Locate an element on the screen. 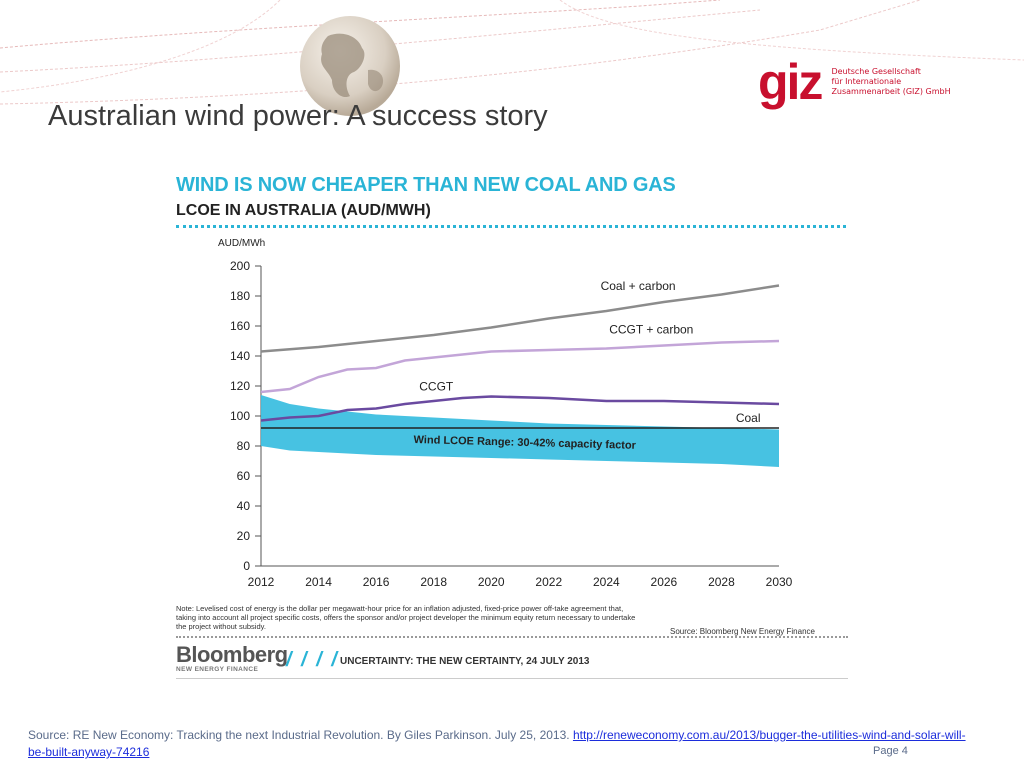  page-number: Page 4 is located at coordinates (890, 751).